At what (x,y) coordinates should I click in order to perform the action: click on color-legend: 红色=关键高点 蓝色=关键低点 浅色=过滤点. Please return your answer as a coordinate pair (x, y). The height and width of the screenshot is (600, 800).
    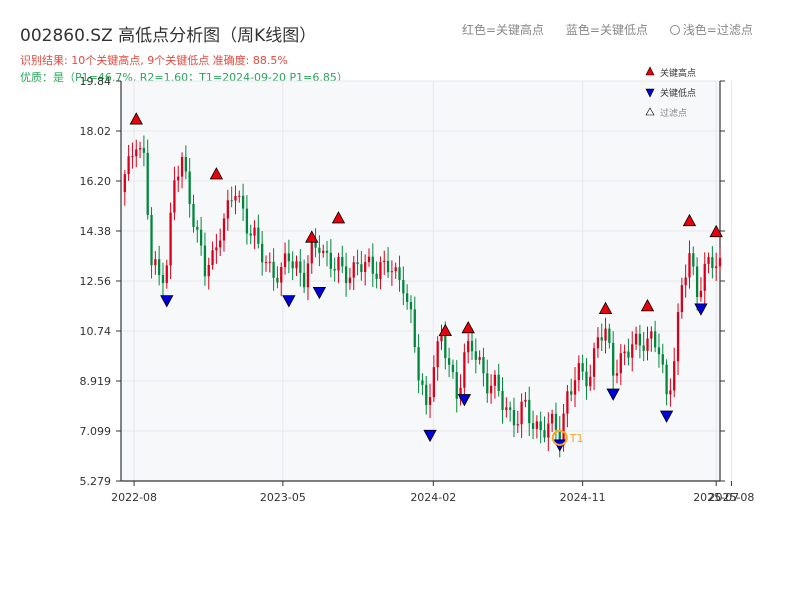
    Looking at the image, I should click on (616, 29).